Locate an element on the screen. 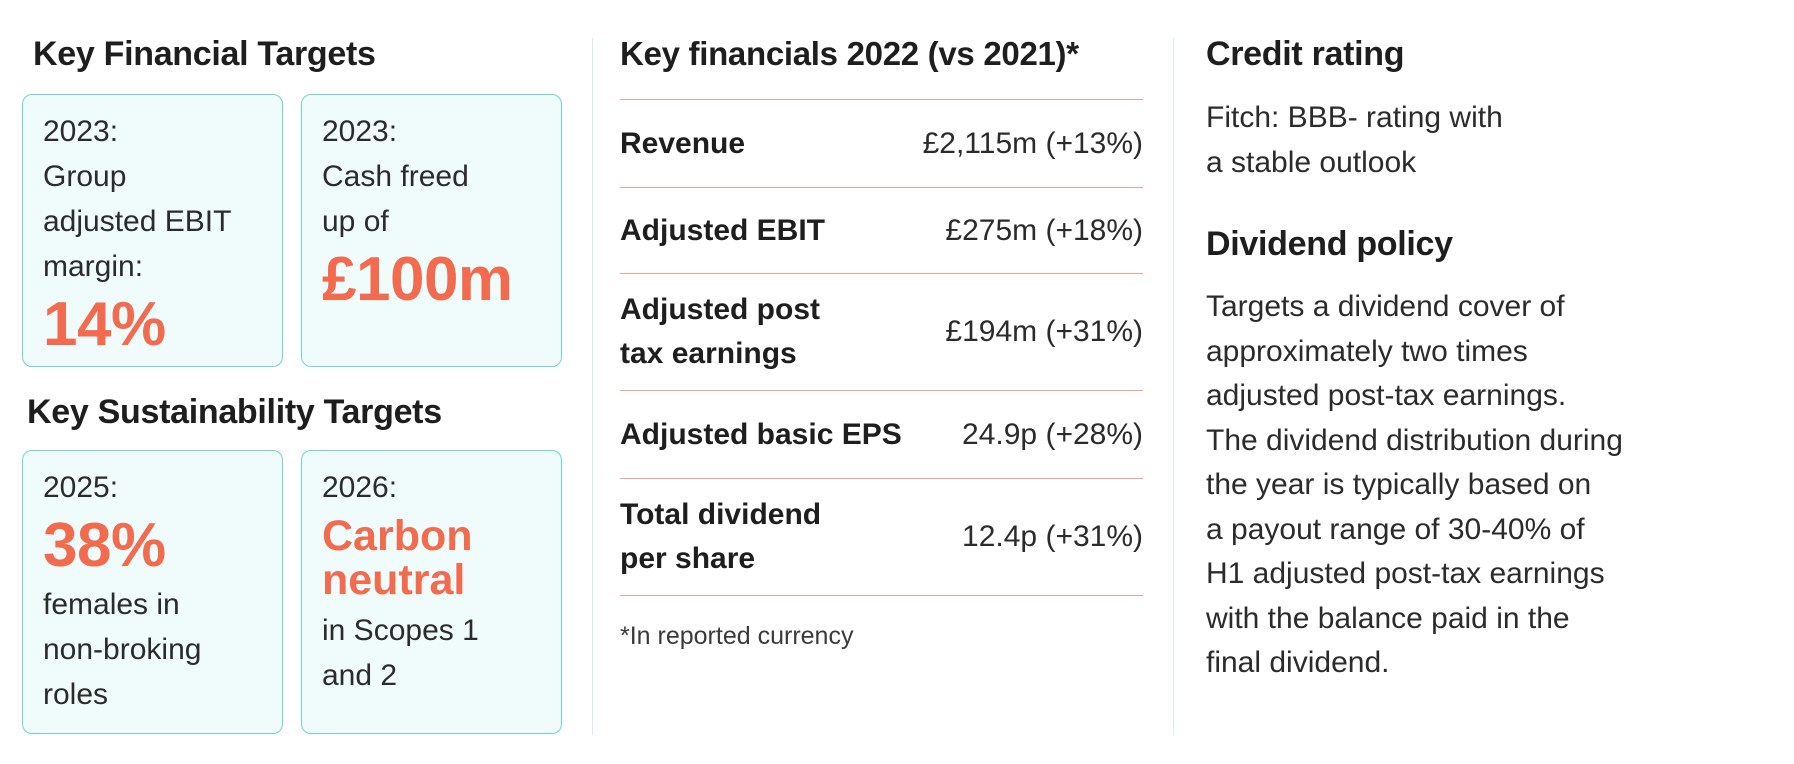 The width and height of the screenshot is (1794, 764). row-label: Adjusted basic EPS is located at coordinates (761, 435).